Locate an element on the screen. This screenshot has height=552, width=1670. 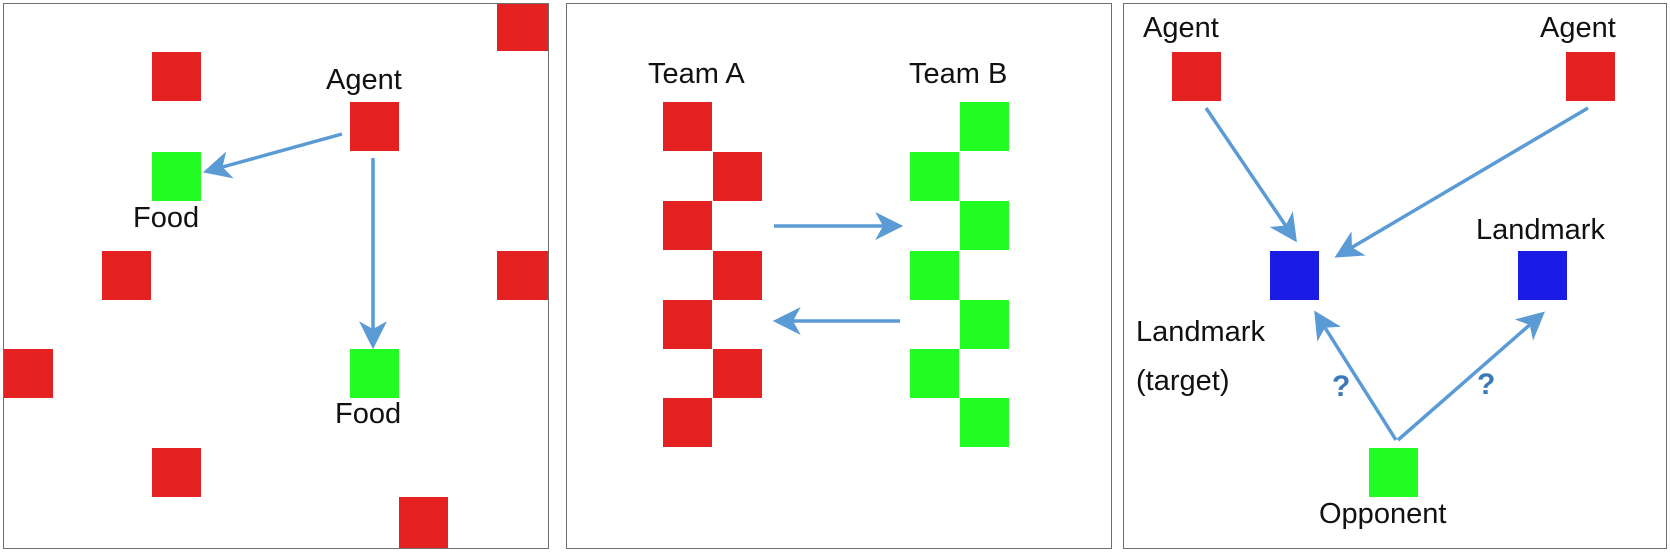
landmark-target-label-line1: Landmark is located at coordinates (1200, 332).